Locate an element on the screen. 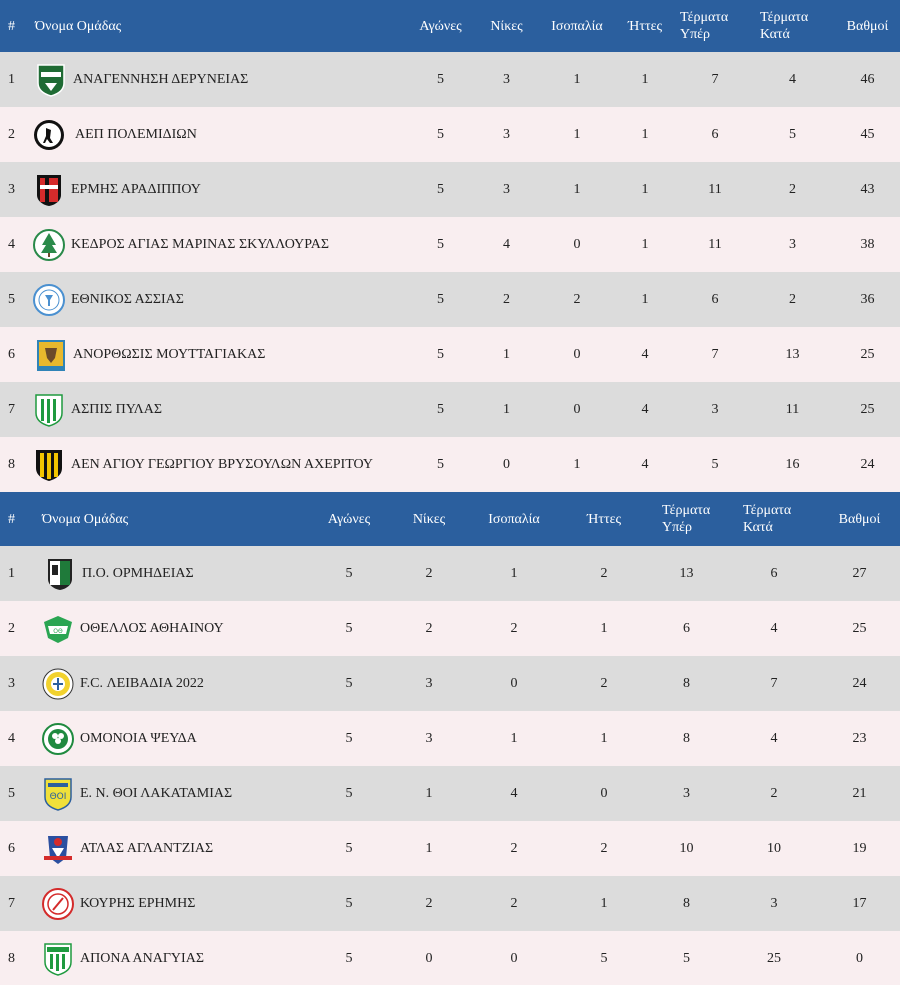 The height and width of the screenshot is (985, 900). team-name: ΑΕΠ ΠΟΛΕΜΙΔΙΩΝ is located at coordinates (136, 134).